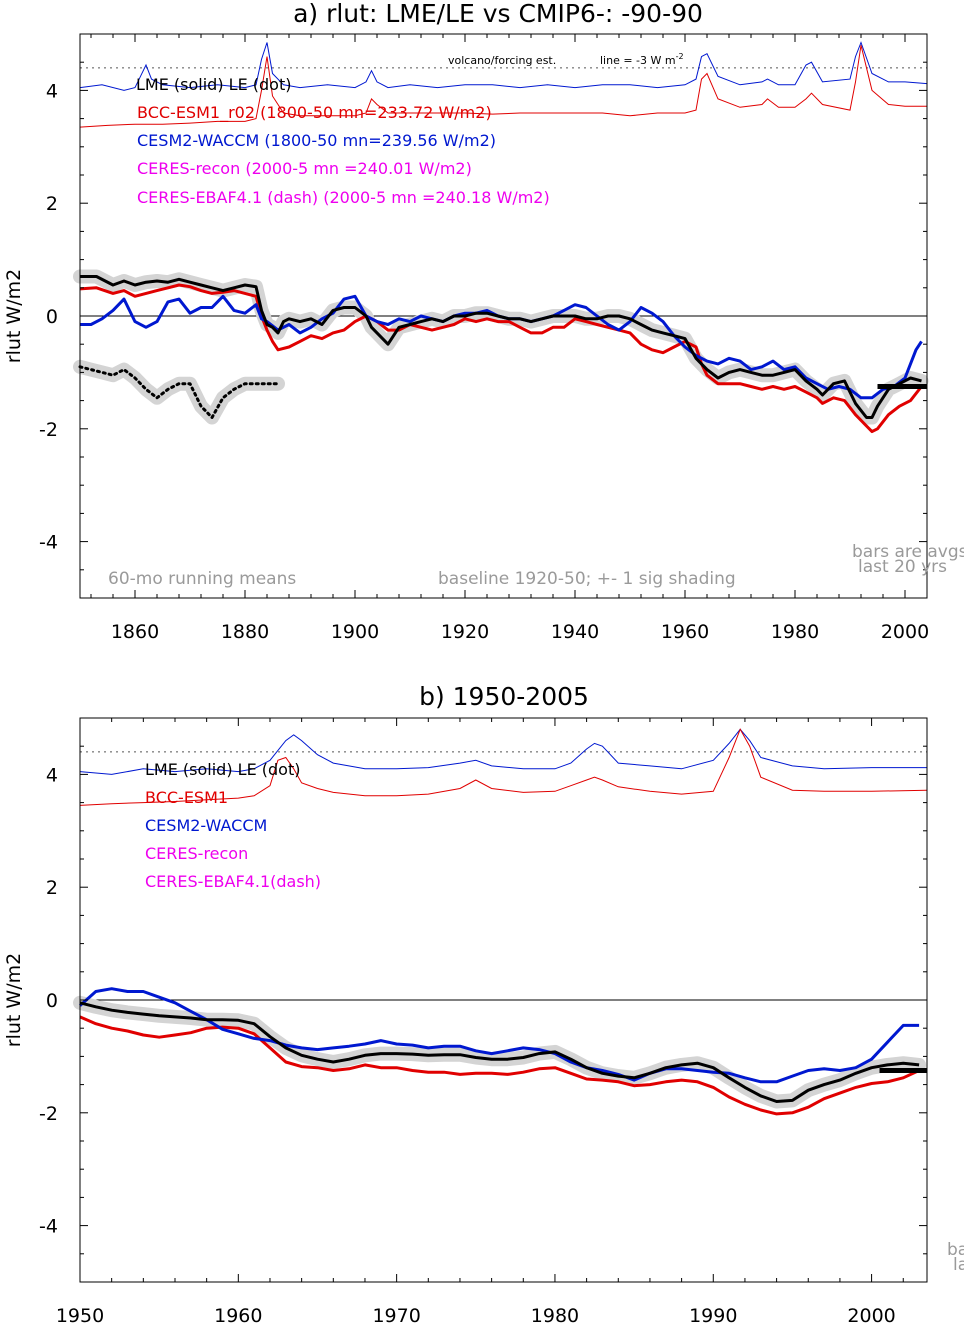 Image resolution: width=964 pixels, height=1325 pixels. I want to click on panel-a-bars-note-2: last 20 yrs, so click(902, 567).